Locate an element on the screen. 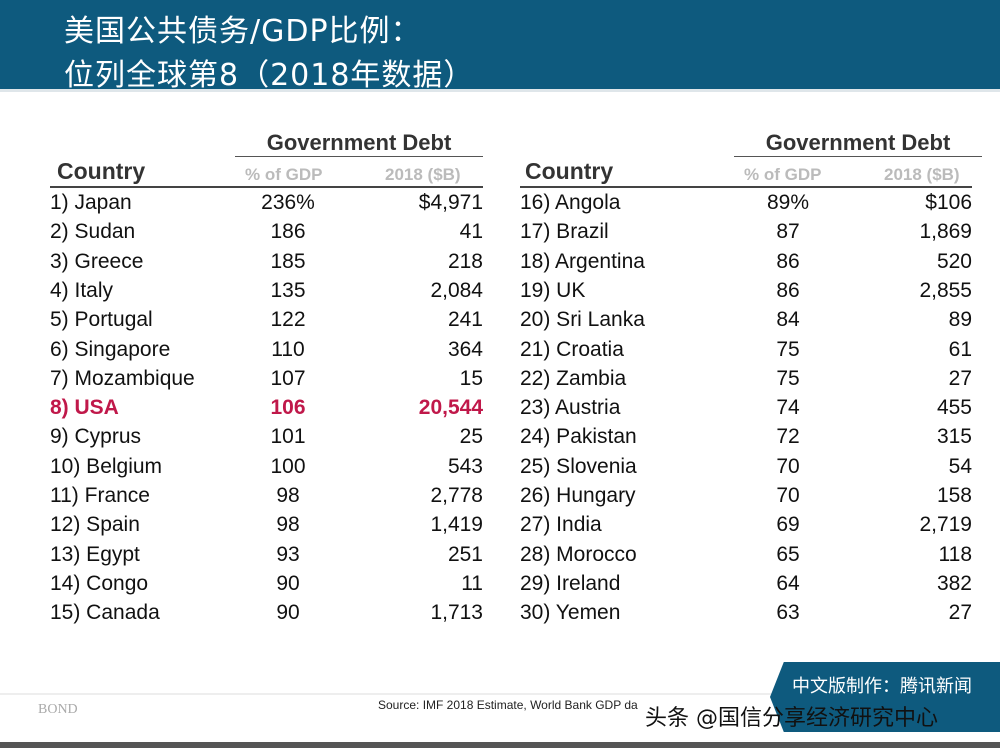 The image size is (1000, 748). usd-cell: 2,084 is located at coordinates (456, 290).